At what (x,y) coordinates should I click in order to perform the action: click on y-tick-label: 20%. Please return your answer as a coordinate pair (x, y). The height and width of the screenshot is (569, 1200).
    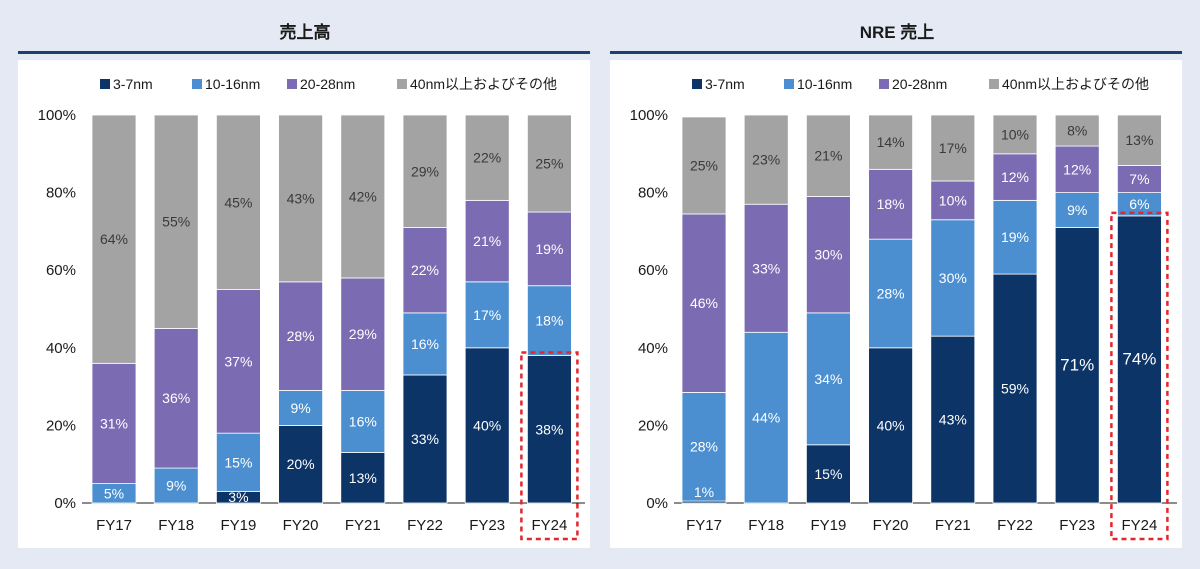
    Looking at the image, I should click on (653, 425).